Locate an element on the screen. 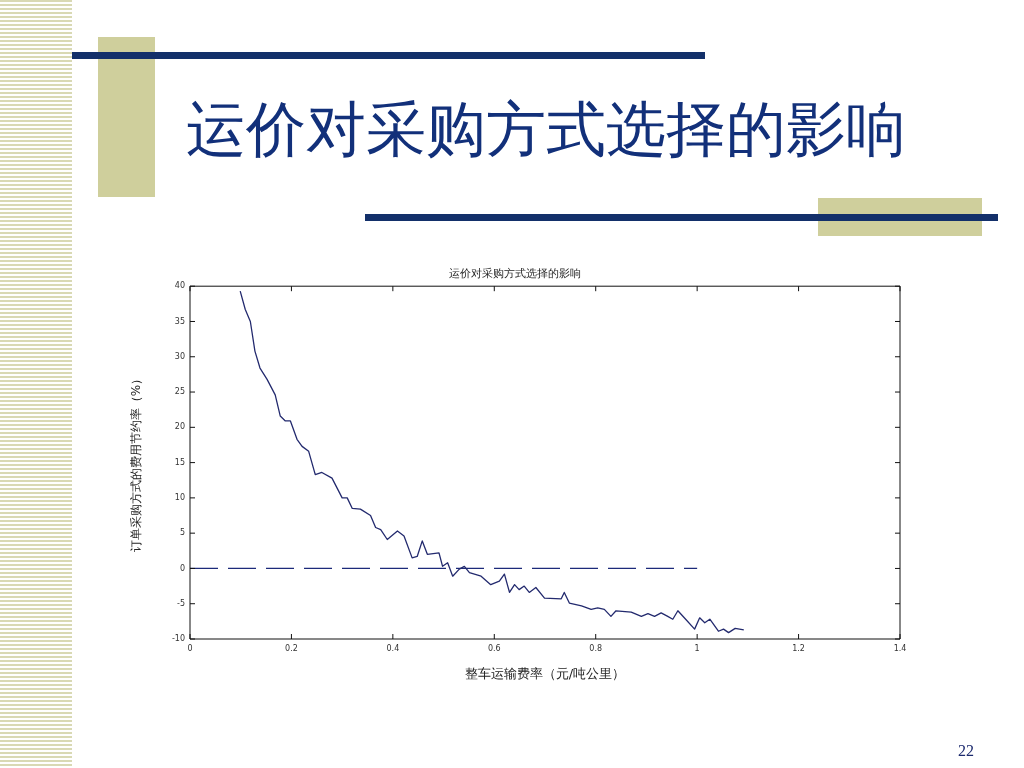 The image size is (1024, 768). y-tick-label: 25 is located at coordinates (179, 392).